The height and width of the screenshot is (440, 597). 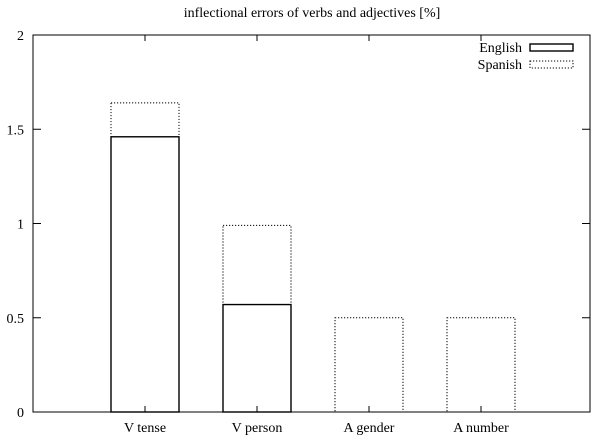 What do you see at coordinates (16, 130) in the screenshot?
I see `y-tick-label: 1.5` at bounding box center [16, 130].